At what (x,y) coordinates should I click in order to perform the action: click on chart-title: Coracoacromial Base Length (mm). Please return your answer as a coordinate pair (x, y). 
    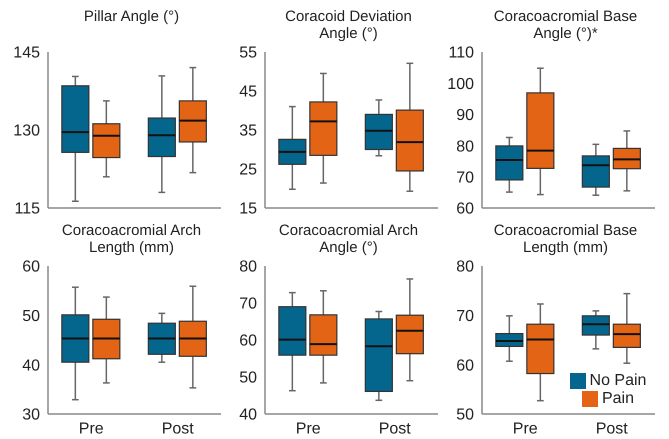
    Looking at the image, I should click on (565, 239).